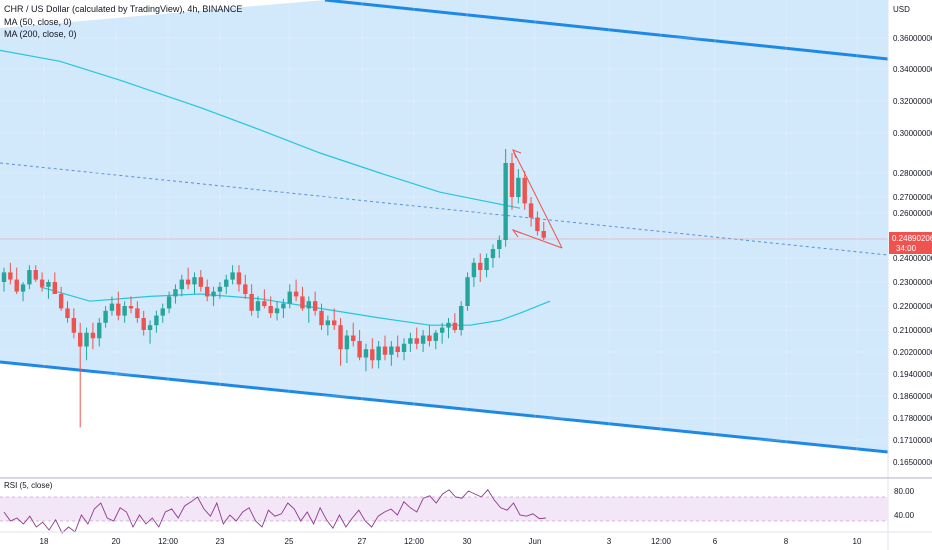  Describe the element at coordinates (289, 541) in the screenshot. I see `x-tick-label: 25` at that location.